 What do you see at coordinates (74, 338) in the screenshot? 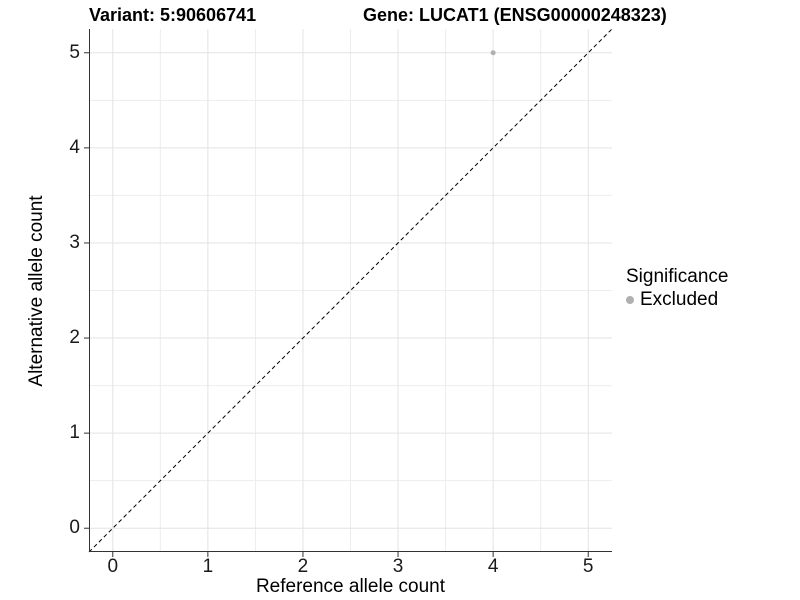
I see `y-tick-label: 2` at bounding box center [74, 338].